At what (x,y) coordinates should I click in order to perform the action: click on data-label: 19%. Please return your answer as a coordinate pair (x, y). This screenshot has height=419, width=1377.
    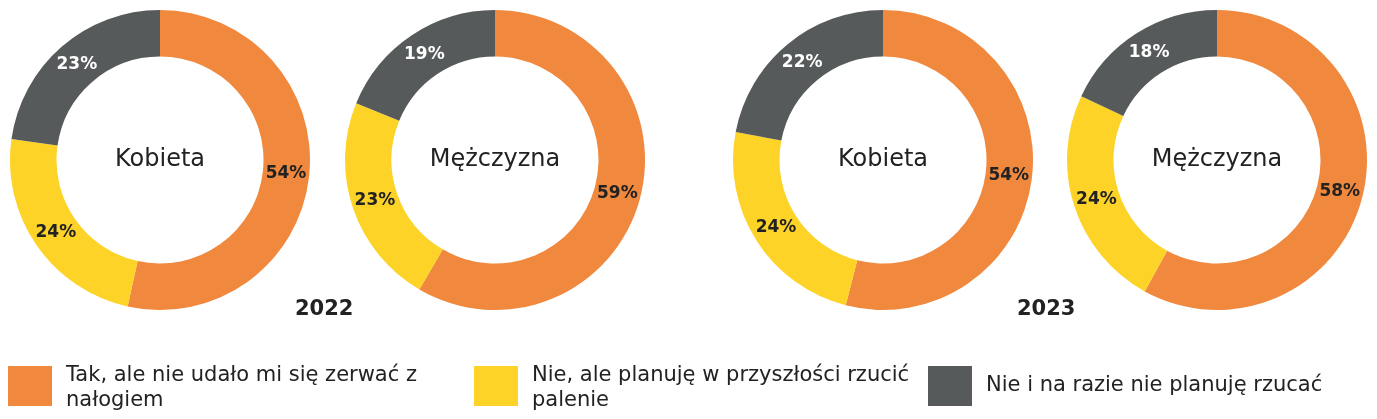
    Looking at the image, I should click on (424, 53).